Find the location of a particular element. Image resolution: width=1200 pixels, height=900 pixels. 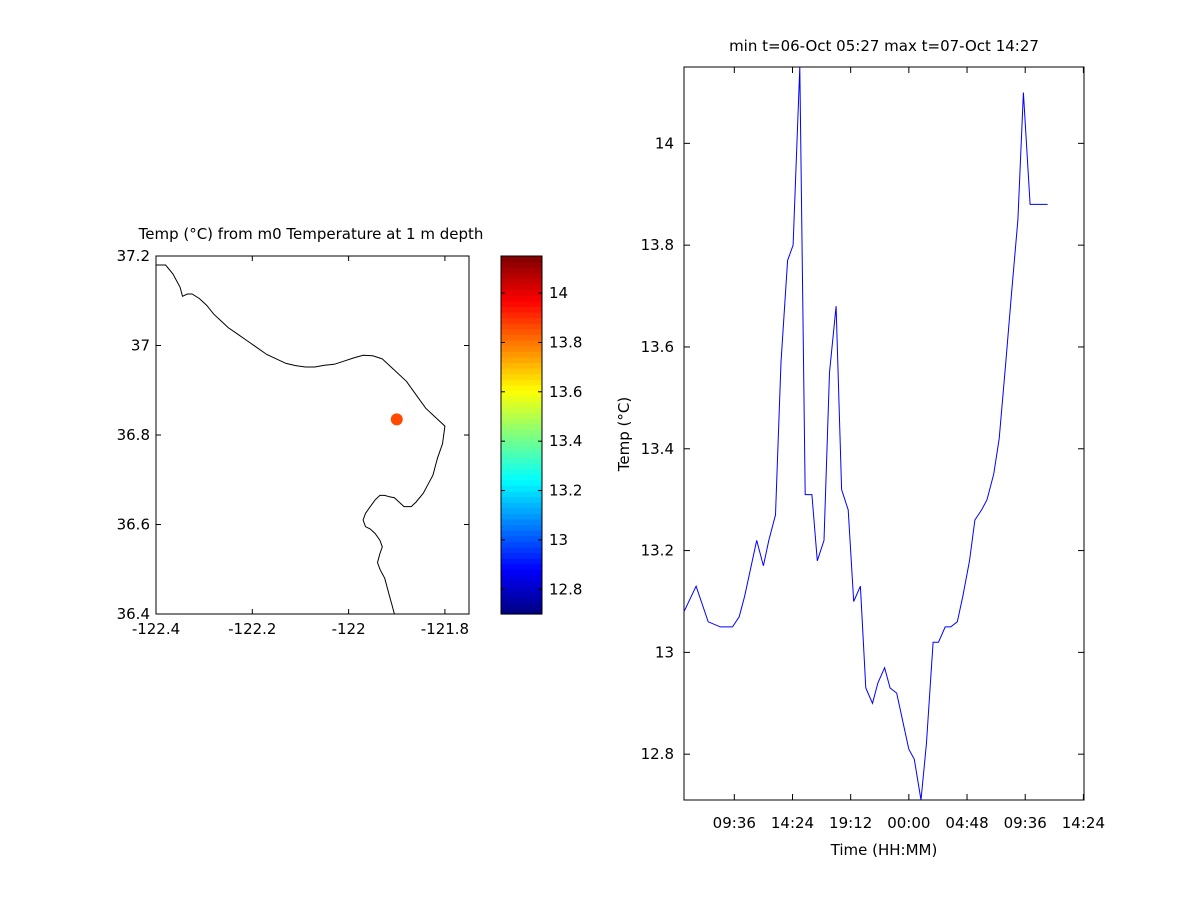

ts-y-tick-label: 13.4 is located at coordinates (657, 449).